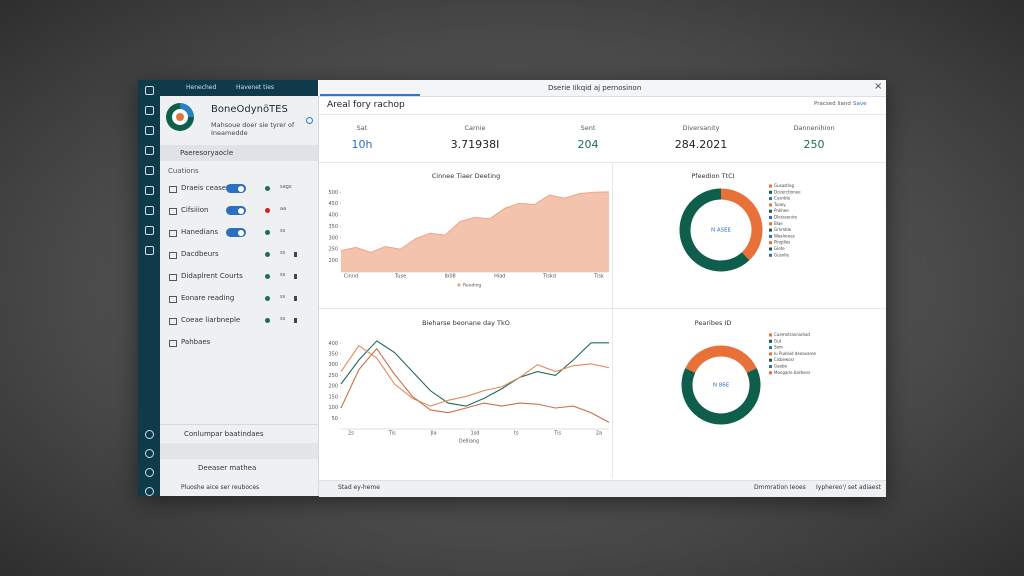 The image size is (1024, 576). I want to click on x-tick-label: Tiskd, so click(549, 277).